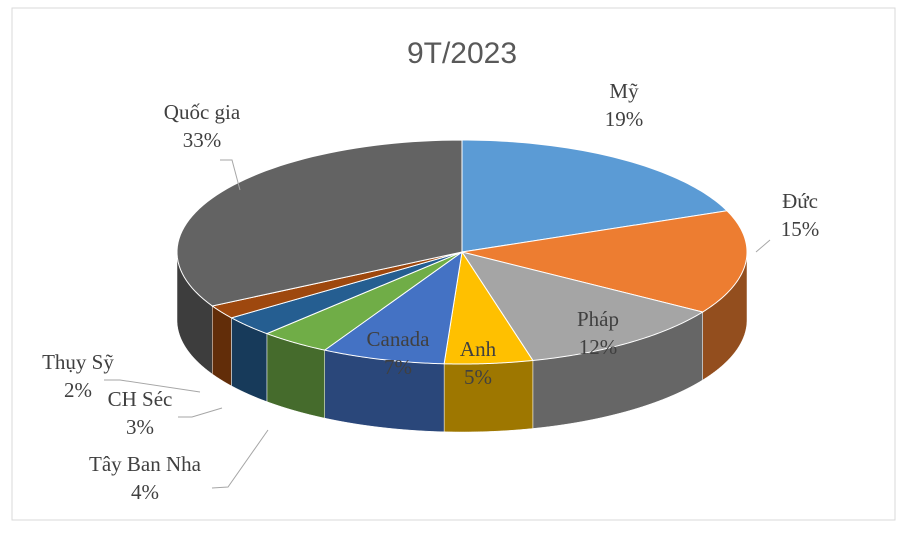  Describe the element at coordinates (145, 464) in the screenshot. I see `slice-label: Tây Ban Nha` at that location.